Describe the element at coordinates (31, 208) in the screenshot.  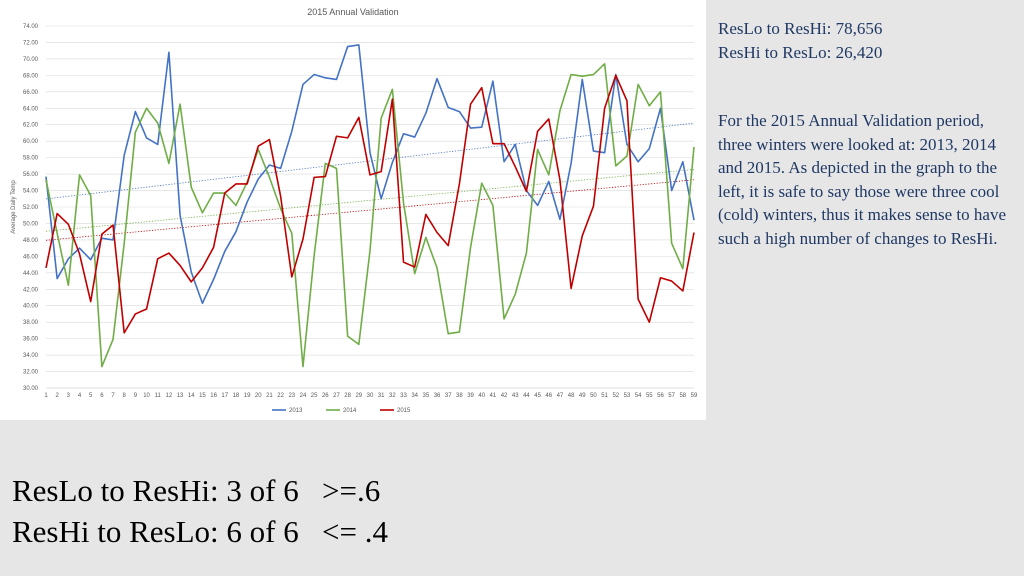
I see `y-tick-label: 52.00` at that location.